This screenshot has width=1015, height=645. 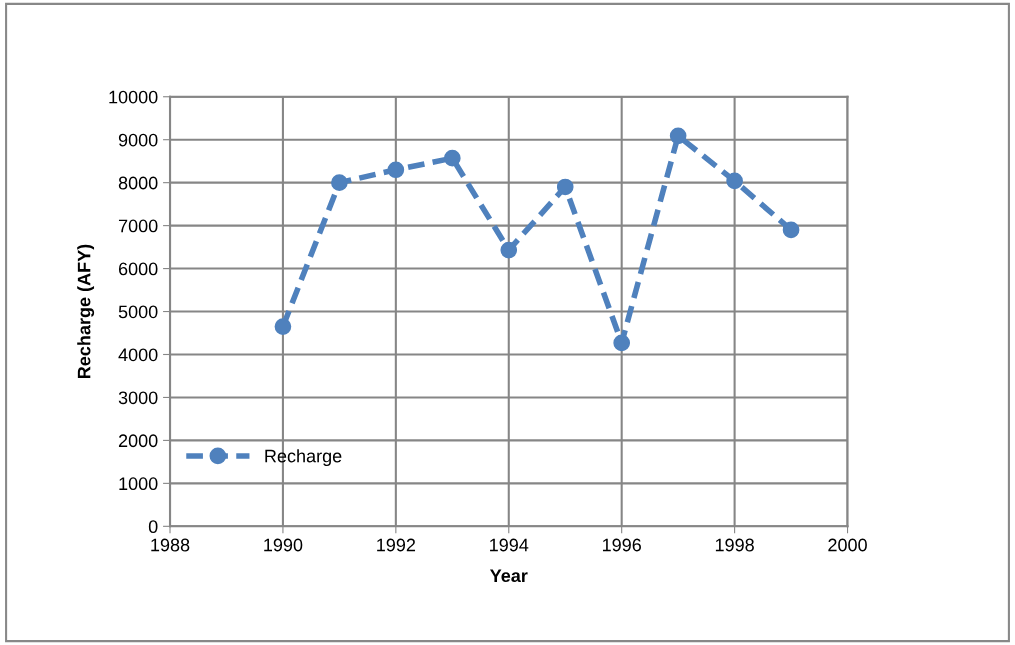 I want to click on y-tick-label: 2000, so click(x=138, y=441).